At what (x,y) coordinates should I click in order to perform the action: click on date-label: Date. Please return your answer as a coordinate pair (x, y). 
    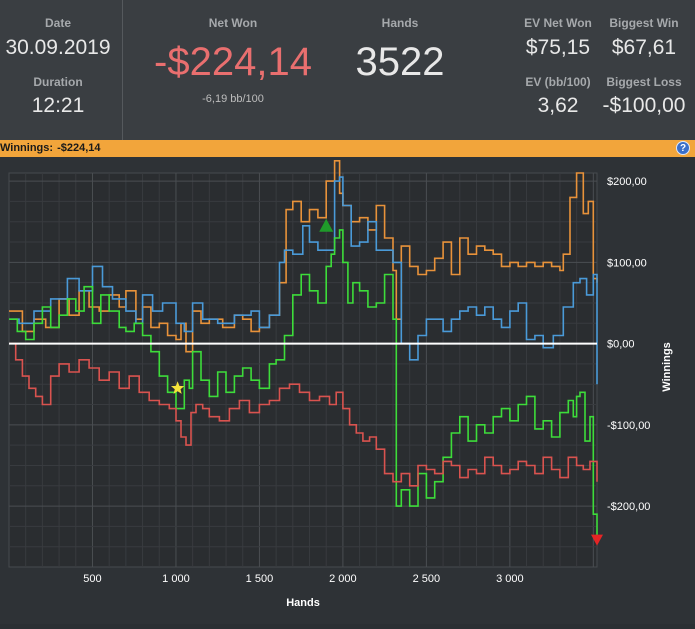
    Looking at the image, I should click on (57, 23).